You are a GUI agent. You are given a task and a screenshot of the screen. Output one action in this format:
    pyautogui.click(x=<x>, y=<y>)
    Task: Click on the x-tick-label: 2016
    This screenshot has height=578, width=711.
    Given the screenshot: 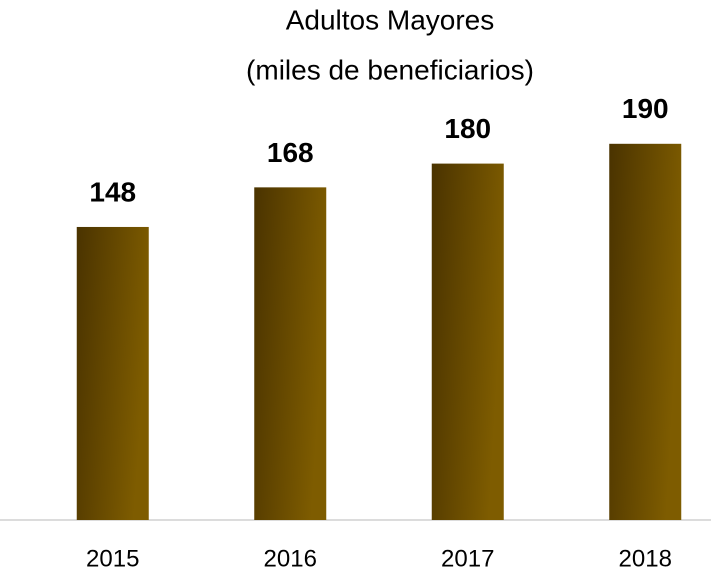 What is the action you would take?
    pyautogui.click(x=290, y=558)
    